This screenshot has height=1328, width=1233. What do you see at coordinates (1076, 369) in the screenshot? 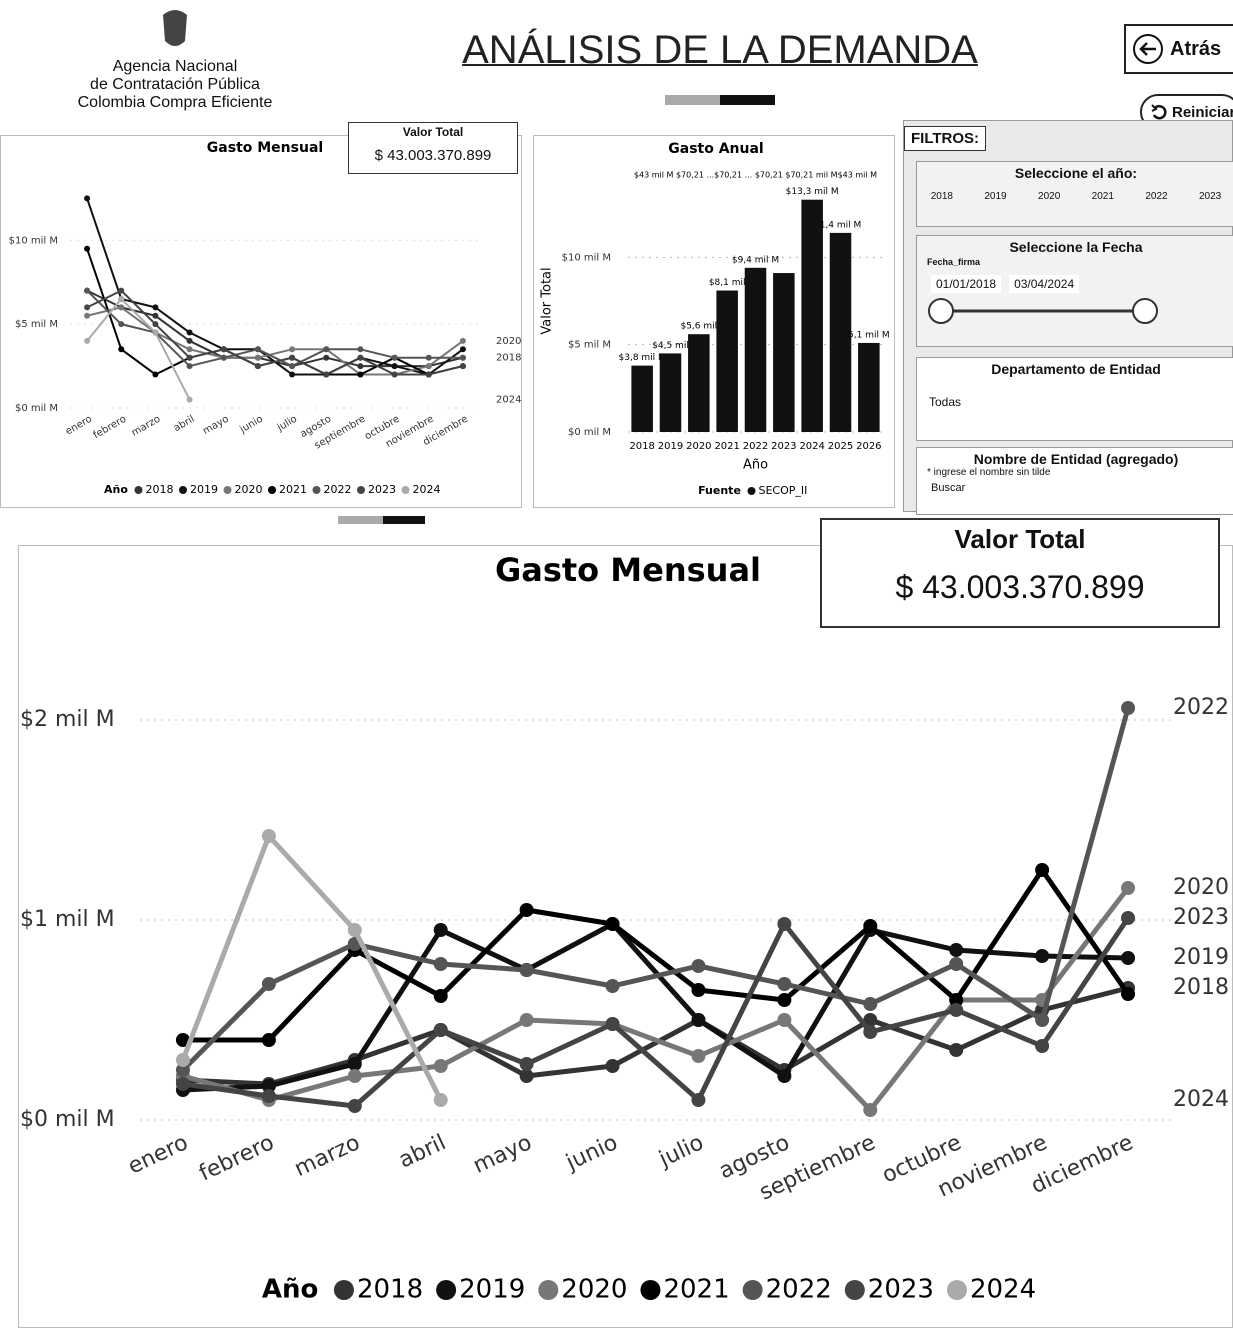
I see `filter-label: Departamento de Entidad` at bounding box center [1076, 369].